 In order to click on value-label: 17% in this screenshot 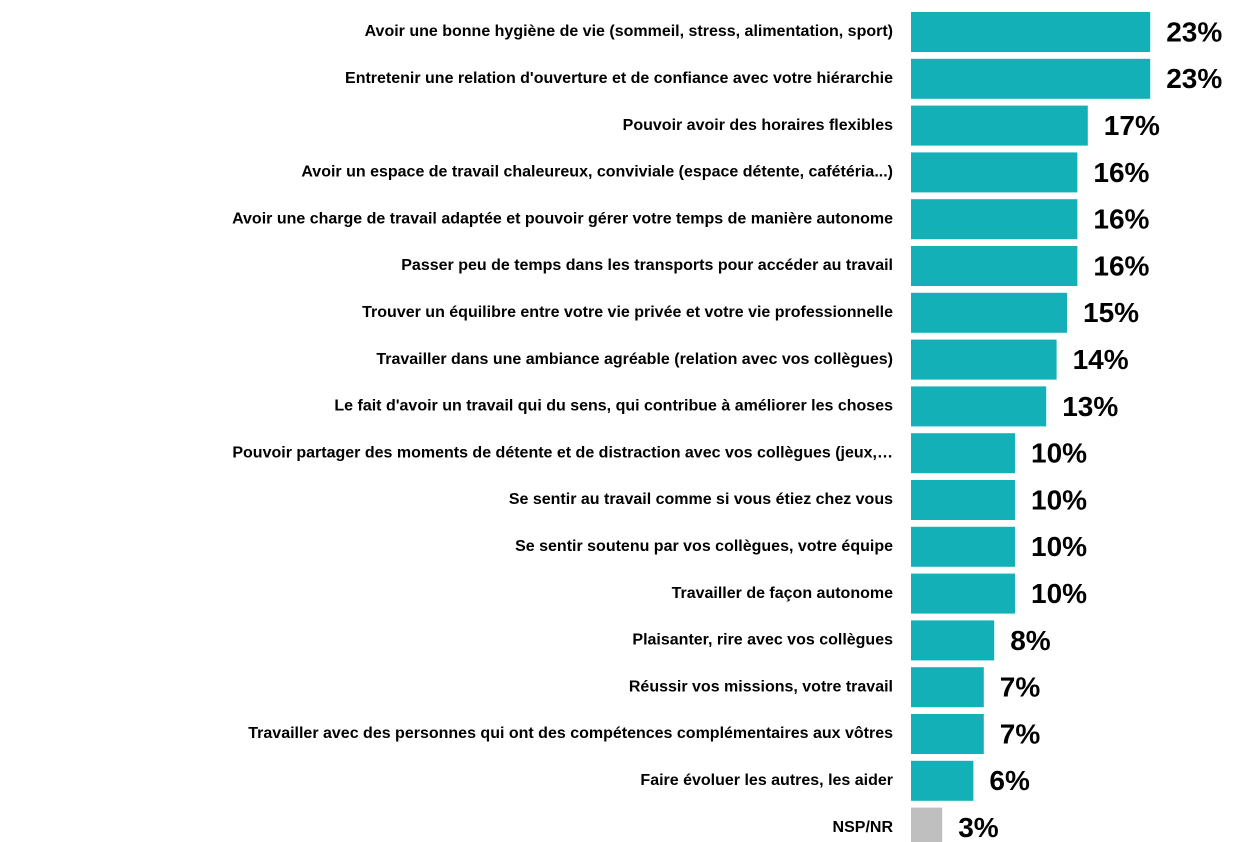, I will do `click(1132, 125)`.